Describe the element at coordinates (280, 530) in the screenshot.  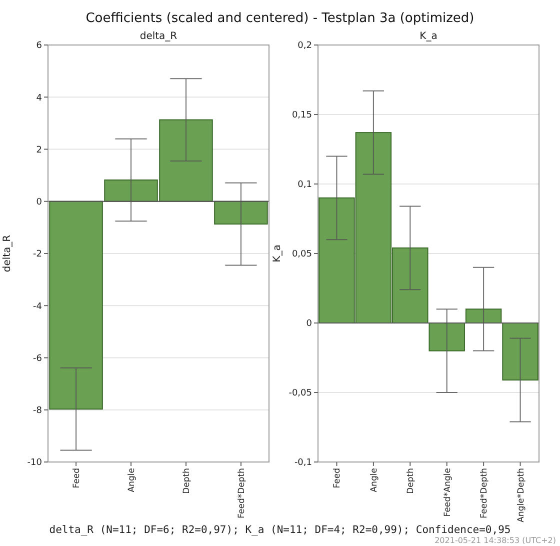
I see `text: delta_R (N=11; DF=6; R2=0,97); K_a (N=11; DF=4; R2=0,99); Confidence=0,95` at that location.